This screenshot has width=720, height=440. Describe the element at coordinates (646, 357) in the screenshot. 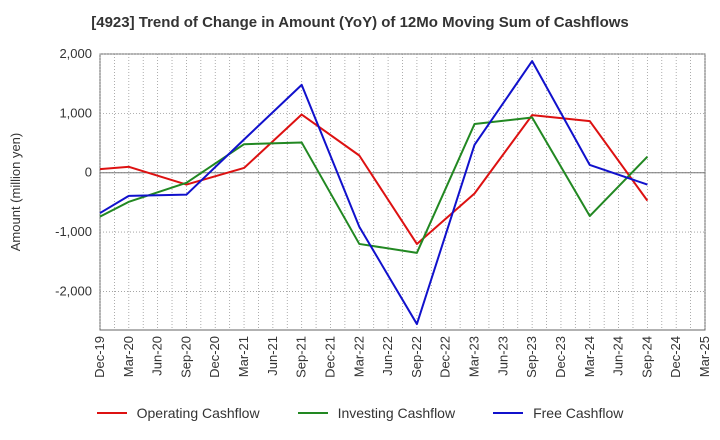

I see `x-tick-label: Sep-24` at that location.